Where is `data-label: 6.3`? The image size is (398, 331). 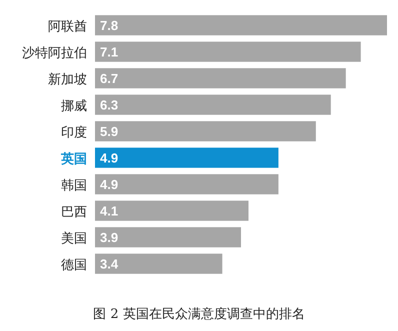
data-label: 6.3 is located at coordinates (109, 104).